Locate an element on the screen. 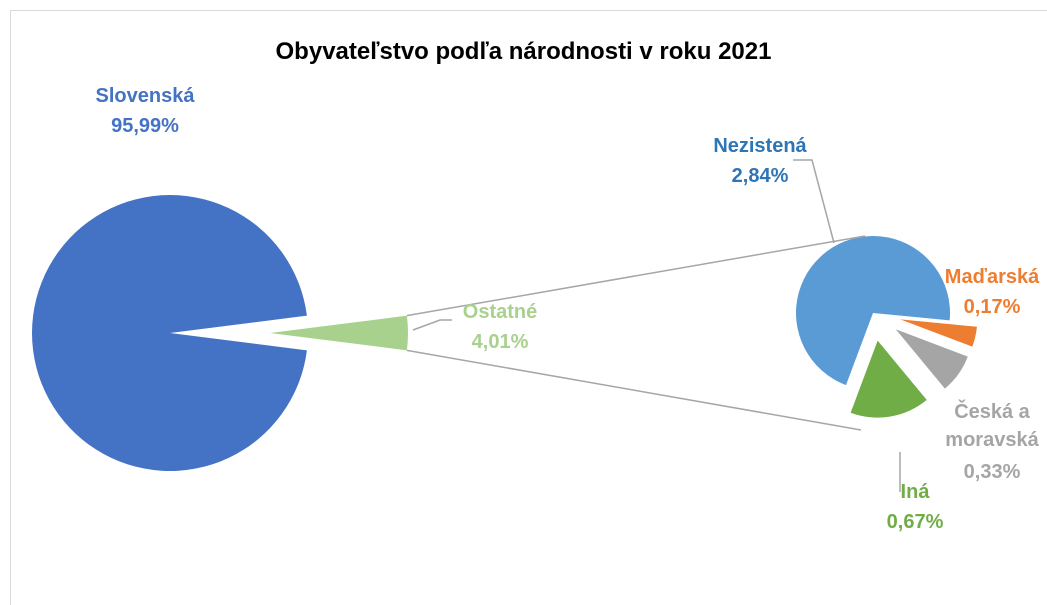 This screenshot has height=605, width=1047. data-label: Maďarská is located at coordinates (992, 277).